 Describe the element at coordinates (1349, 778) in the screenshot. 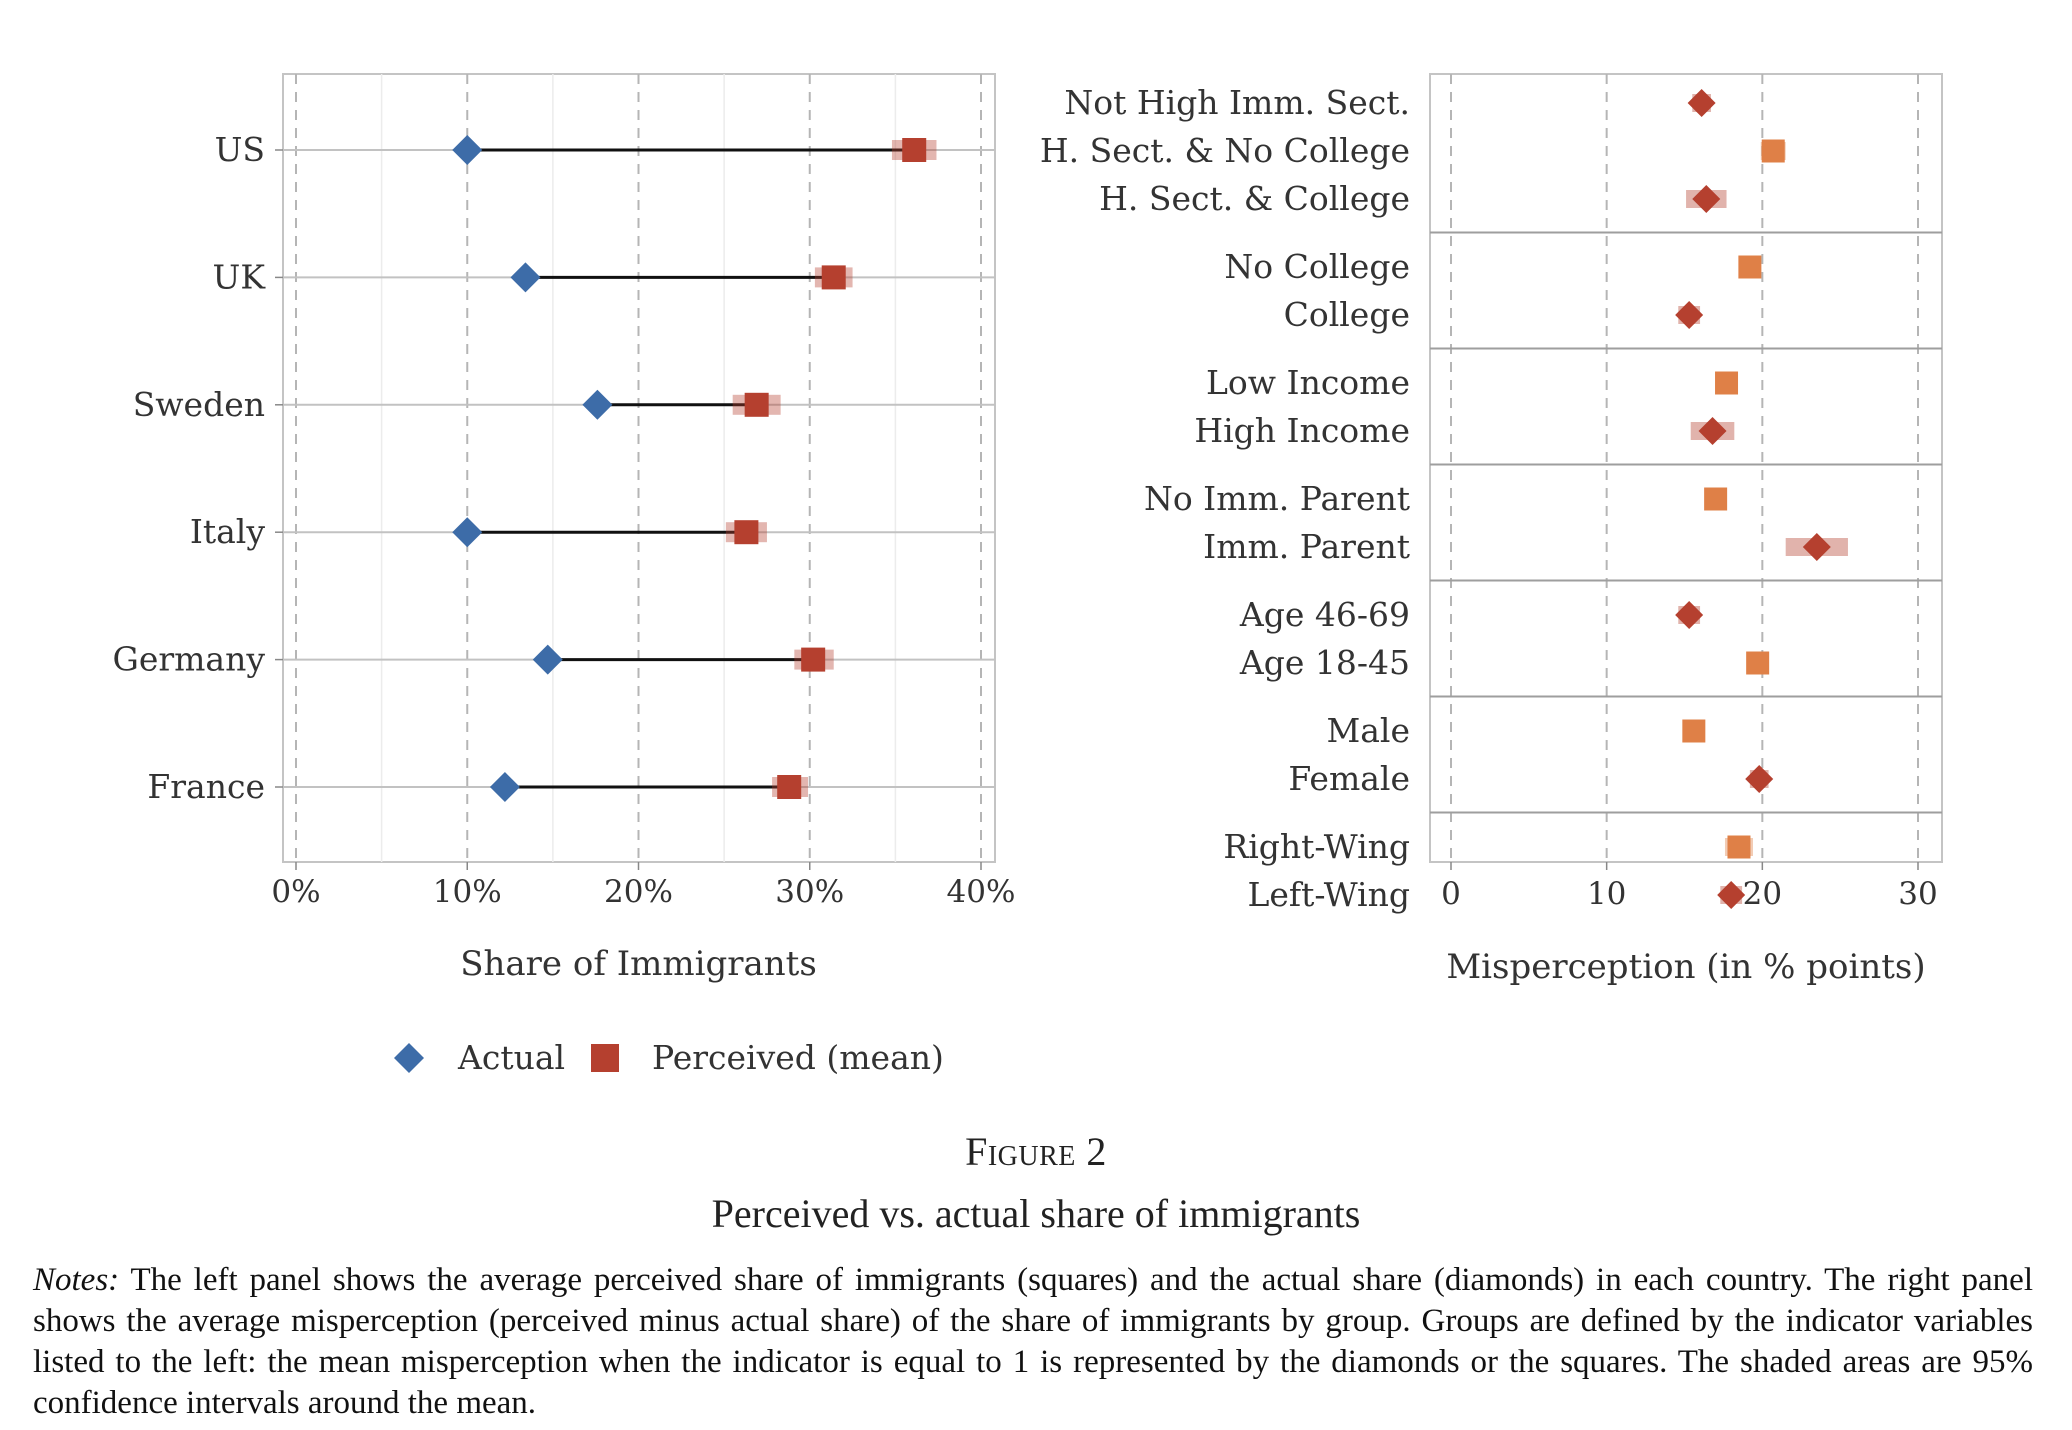

I see `group-label: Female` at that location.